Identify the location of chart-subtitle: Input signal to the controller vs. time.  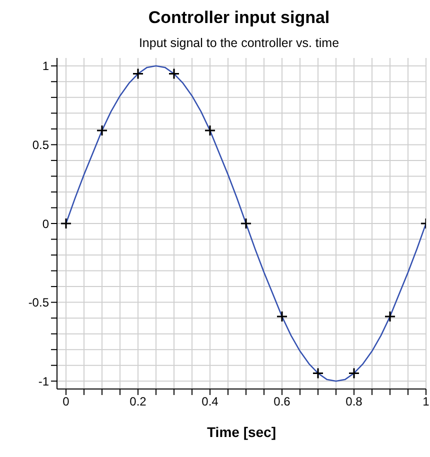
(239, 43).